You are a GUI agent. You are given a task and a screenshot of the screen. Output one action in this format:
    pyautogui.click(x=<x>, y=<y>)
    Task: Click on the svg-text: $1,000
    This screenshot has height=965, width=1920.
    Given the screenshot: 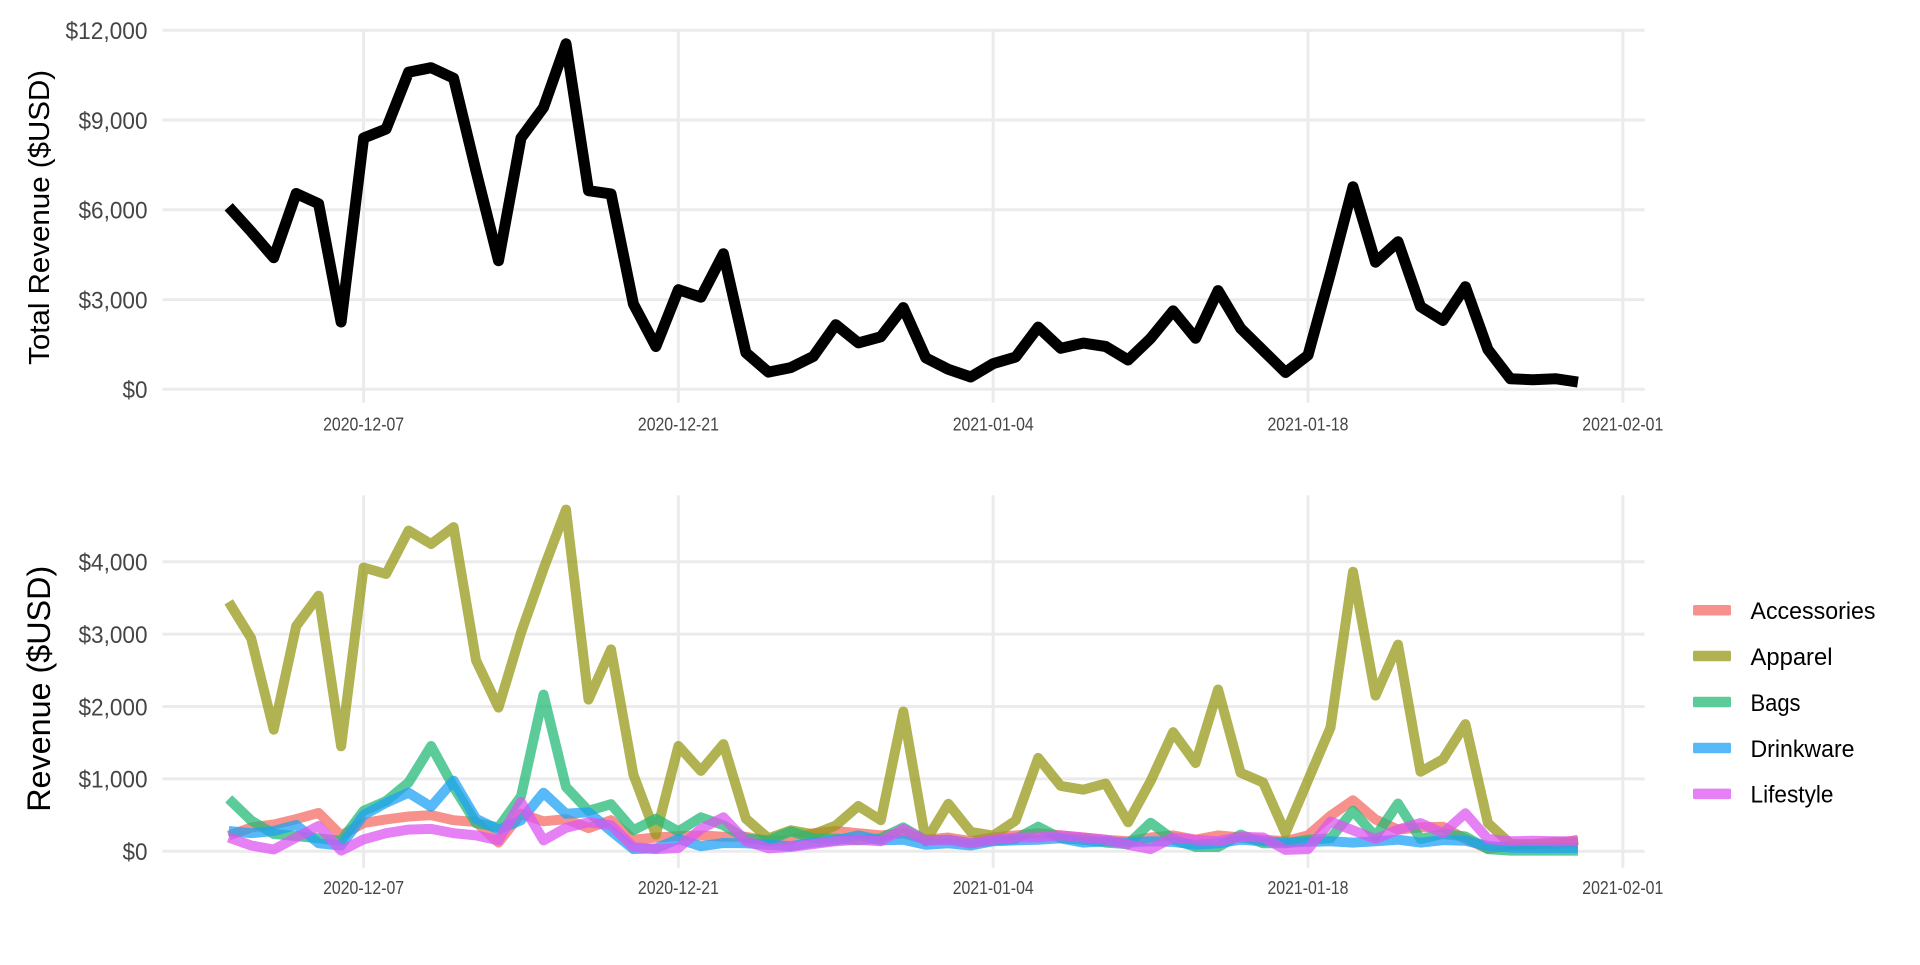 What is the action you would take?
    pyautogui.click(x=113, y=780)
    